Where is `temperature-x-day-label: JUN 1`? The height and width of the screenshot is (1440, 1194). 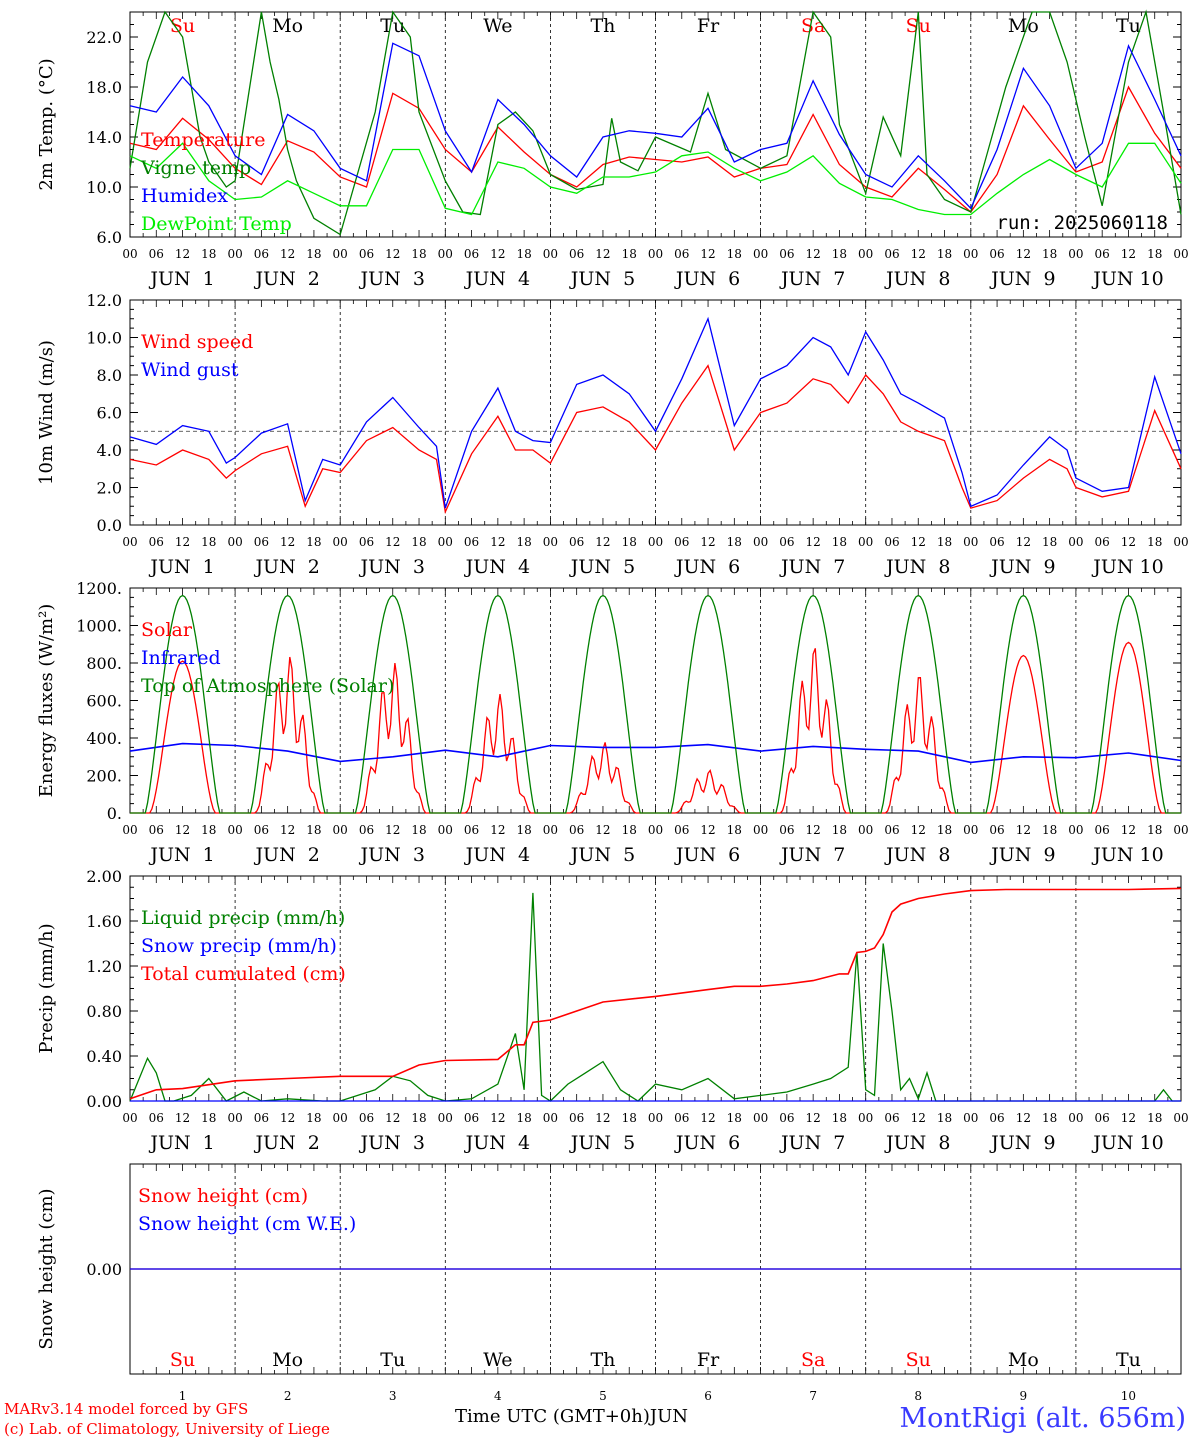 temperature-x-day-label: JUN 1 is located at coordinates (181, 279).